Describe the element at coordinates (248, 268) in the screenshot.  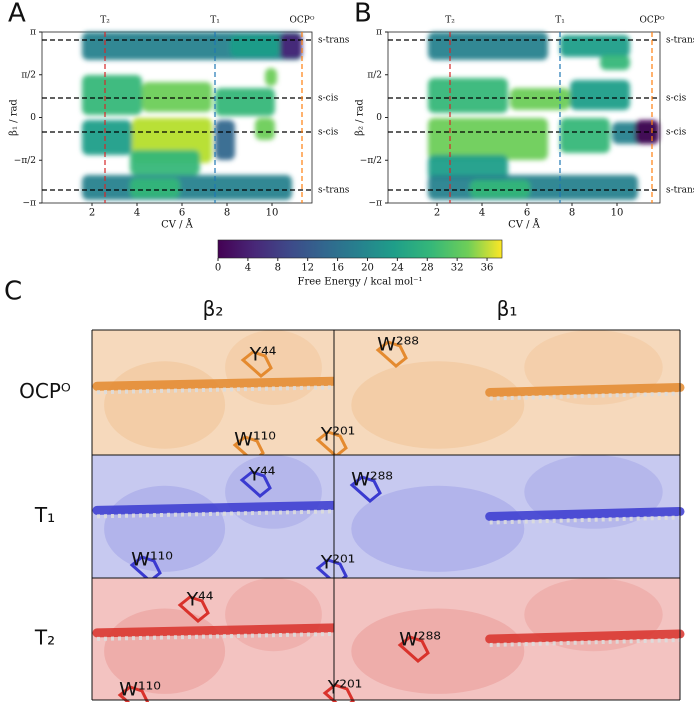
I see `colorbar-tick-label: 4` at that location.